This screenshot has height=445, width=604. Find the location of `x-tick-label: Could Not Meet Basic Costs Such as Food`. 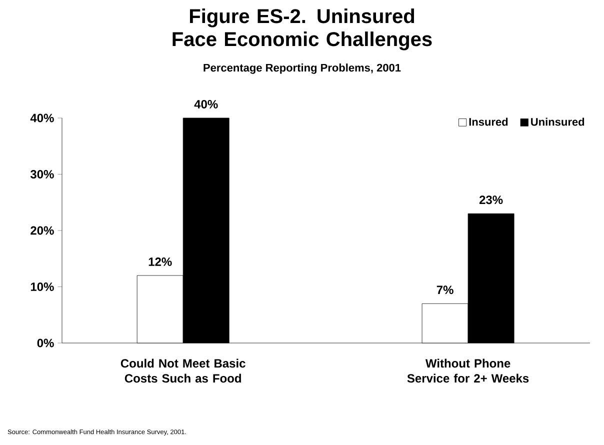

x-tick-label: Could Not Meet Basic Costs Such as Food is located at coordinates (183, 370).